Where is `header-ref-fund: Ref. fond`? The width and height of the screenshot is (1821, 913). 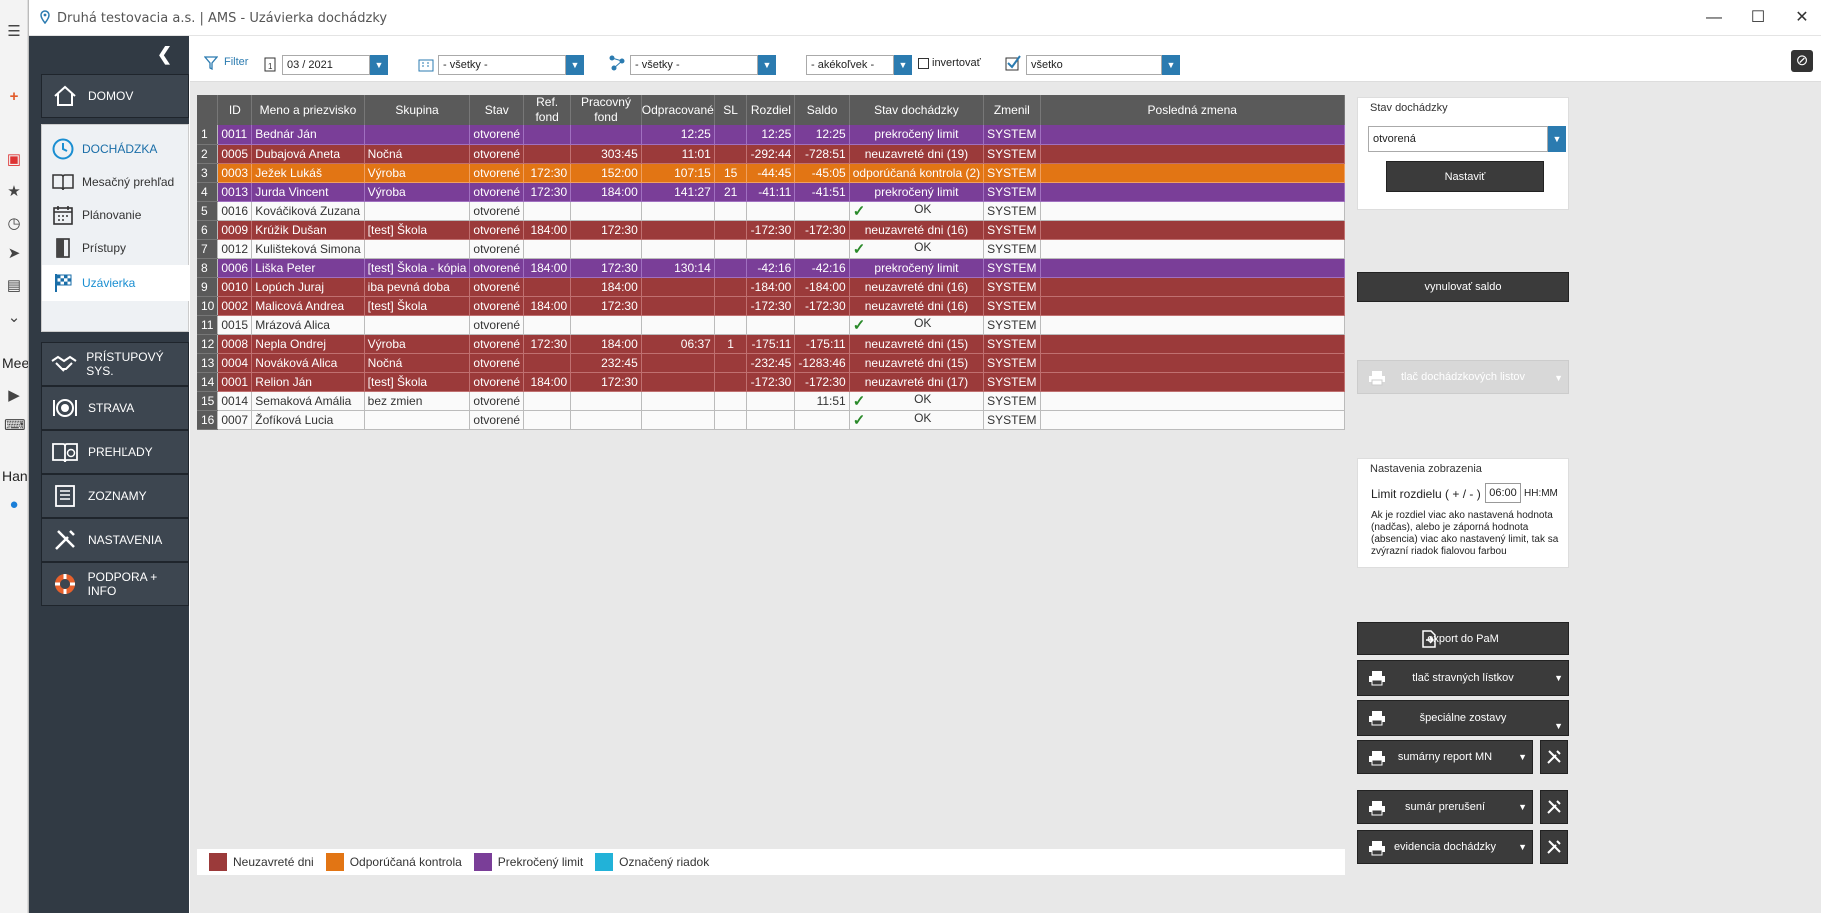 header-ref-fund: Ref. fond is located at coordinates (547, 110).